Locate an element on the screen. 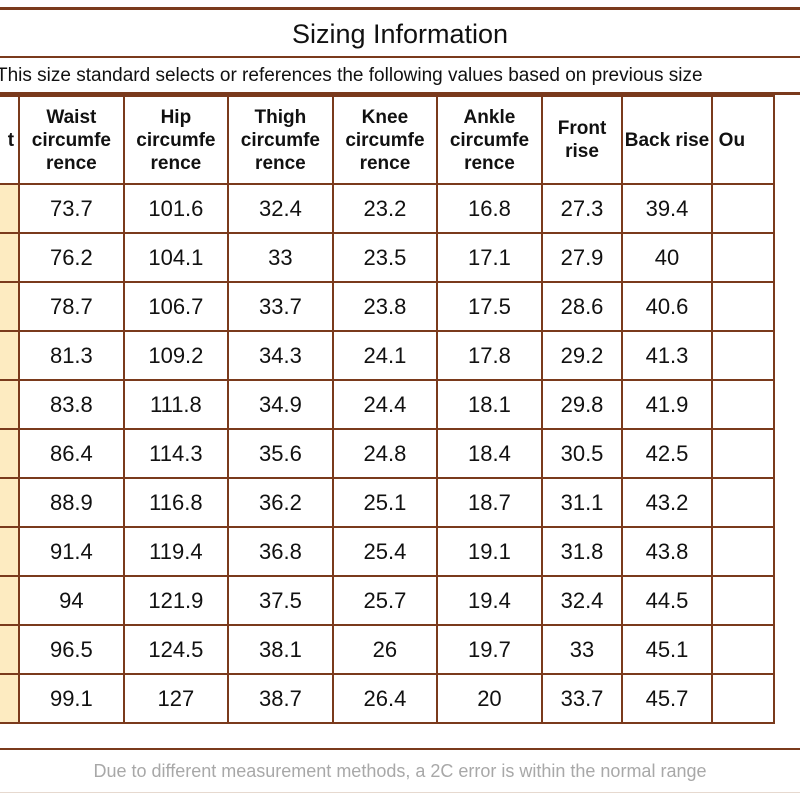  header-cell-thigh: Thigh circumfe rence is located at coordinates (280, 140).